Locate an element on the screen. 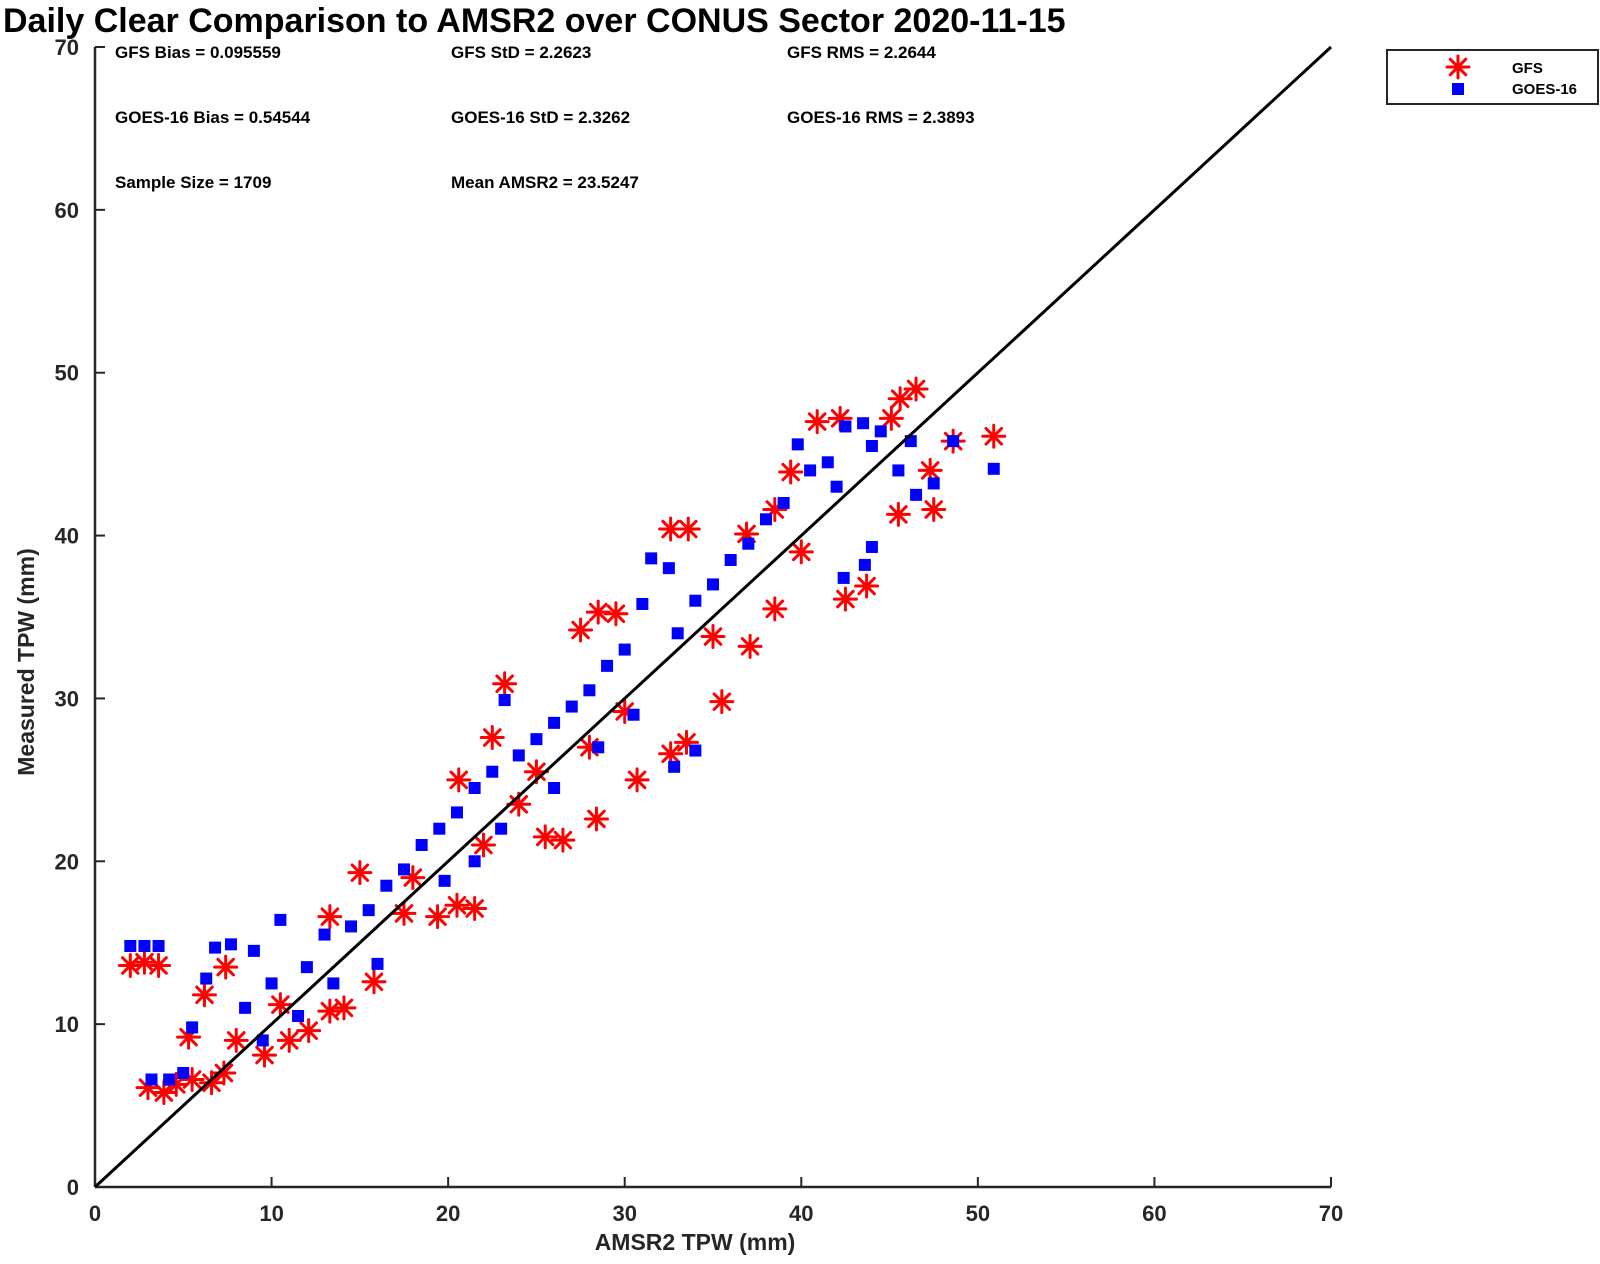 The image size is (1600, 1264). legend-goes16-square-icon is located at coordinates (1458, 89).